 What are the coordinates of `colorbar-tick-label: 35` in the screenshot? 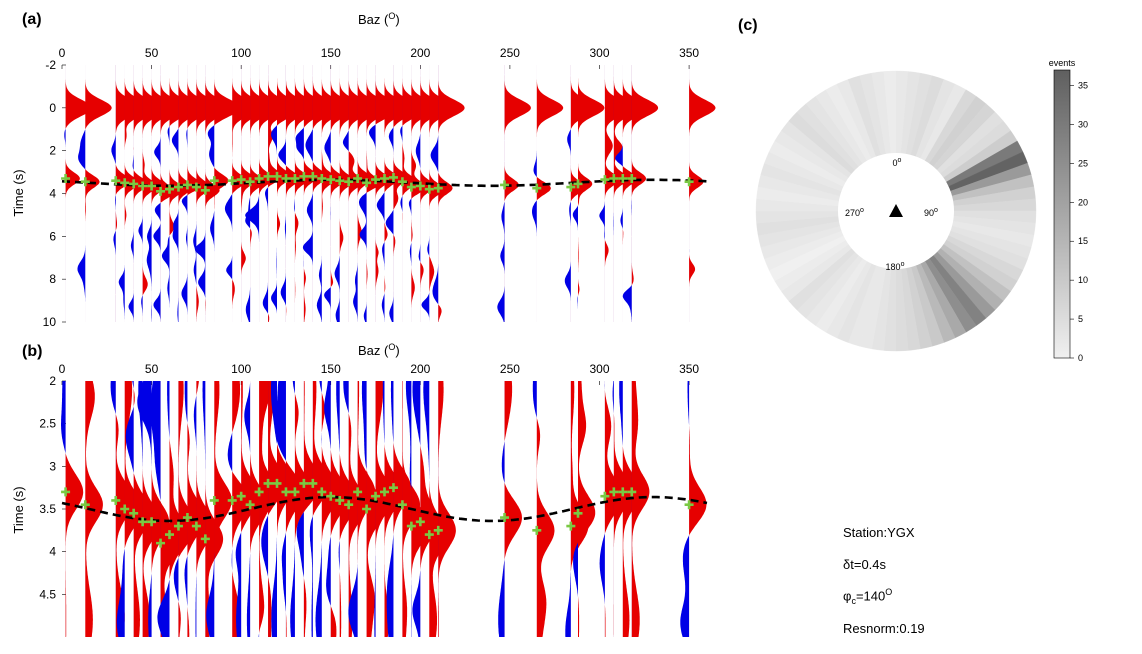 It's located at (1083, 86).